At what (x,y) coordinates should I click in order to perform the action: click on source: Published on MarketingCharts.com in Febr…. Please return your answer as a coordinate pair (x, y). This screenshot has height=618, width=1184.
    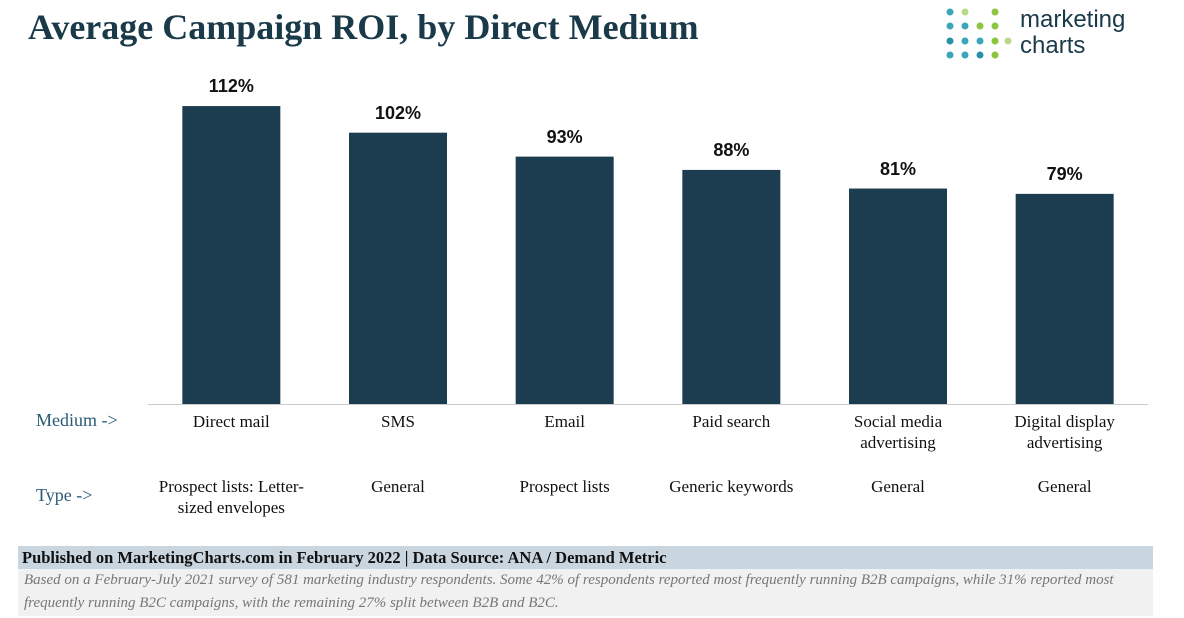
    Looking at the image, I should click on (585, 557).